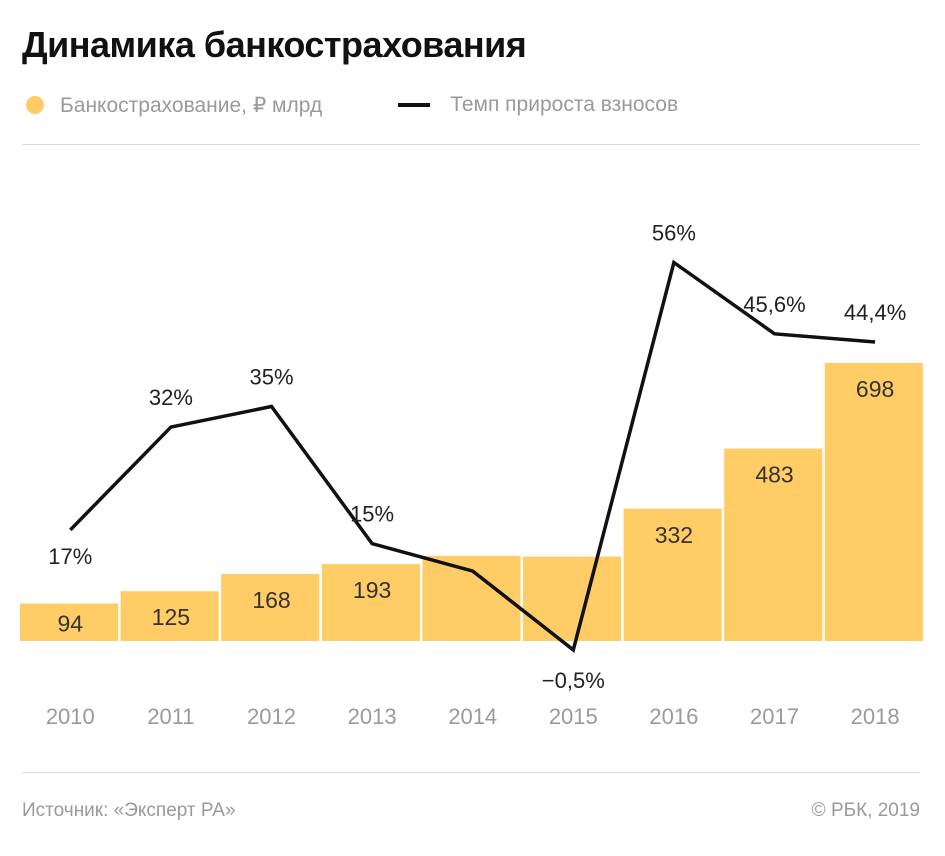  What do you see at coordinates (35, 105) in the screenshot?
I see `legend-swatch-bars` at bounding box center [35, 105].